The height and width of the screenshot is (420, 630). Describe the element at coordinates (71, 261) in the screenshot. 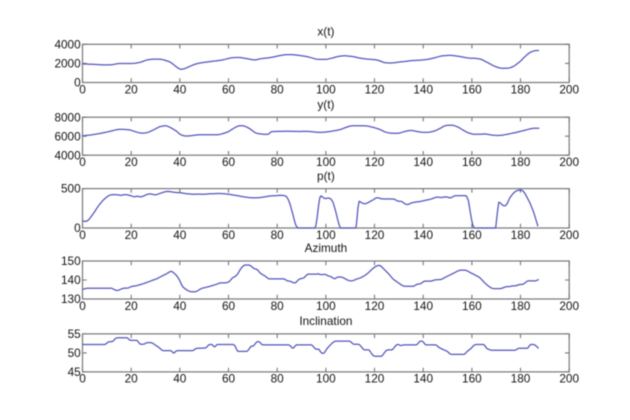

I see `svg-text: 150` at that location.